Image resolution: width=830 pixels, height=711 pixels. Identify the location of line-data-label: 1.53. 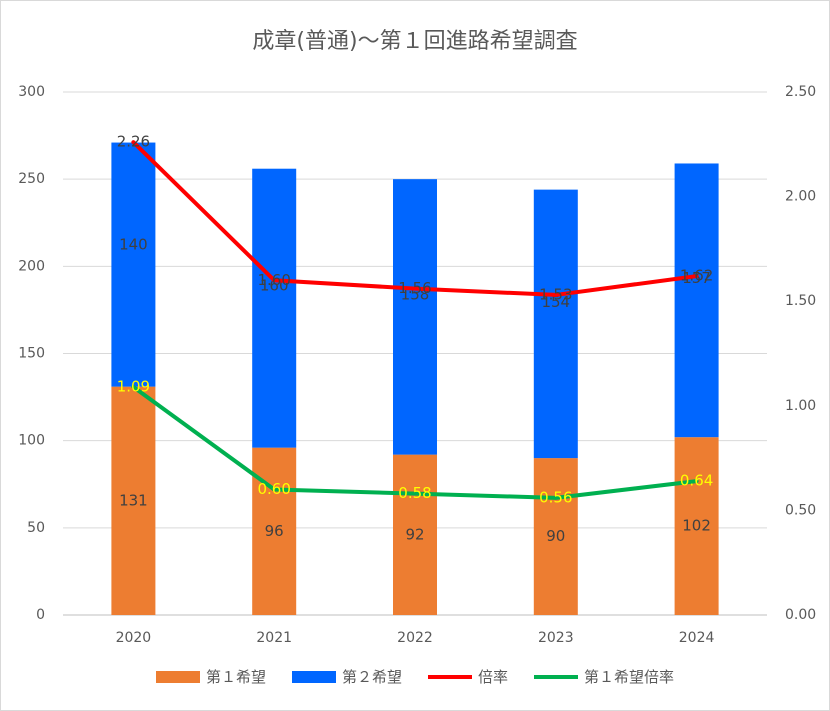
(555, 294).